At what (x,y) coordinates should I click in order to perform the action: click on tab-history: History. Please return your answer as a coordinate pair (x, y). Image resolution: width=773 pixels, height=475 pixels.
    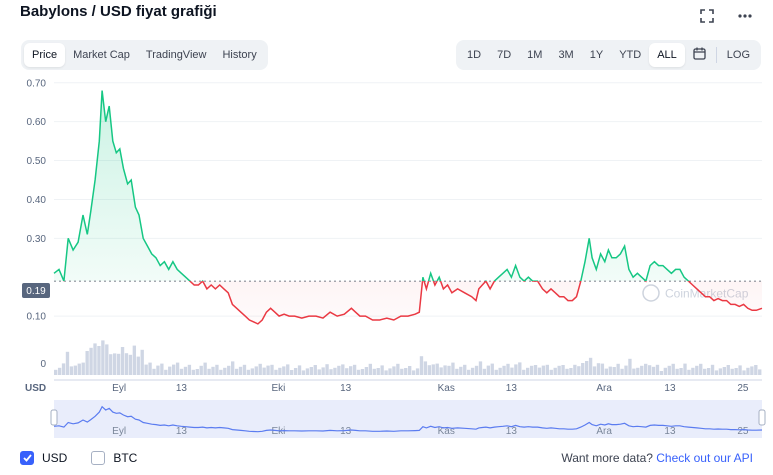
    Looking at the image, I should click on (239, 55).